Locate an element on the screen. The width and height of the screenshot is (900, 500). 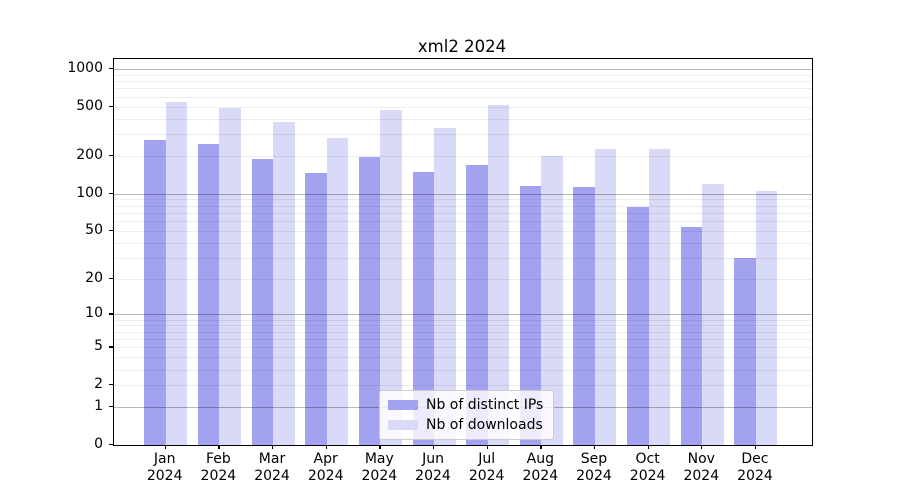
bar-dec-downloads is located at coordinates (766, 318).